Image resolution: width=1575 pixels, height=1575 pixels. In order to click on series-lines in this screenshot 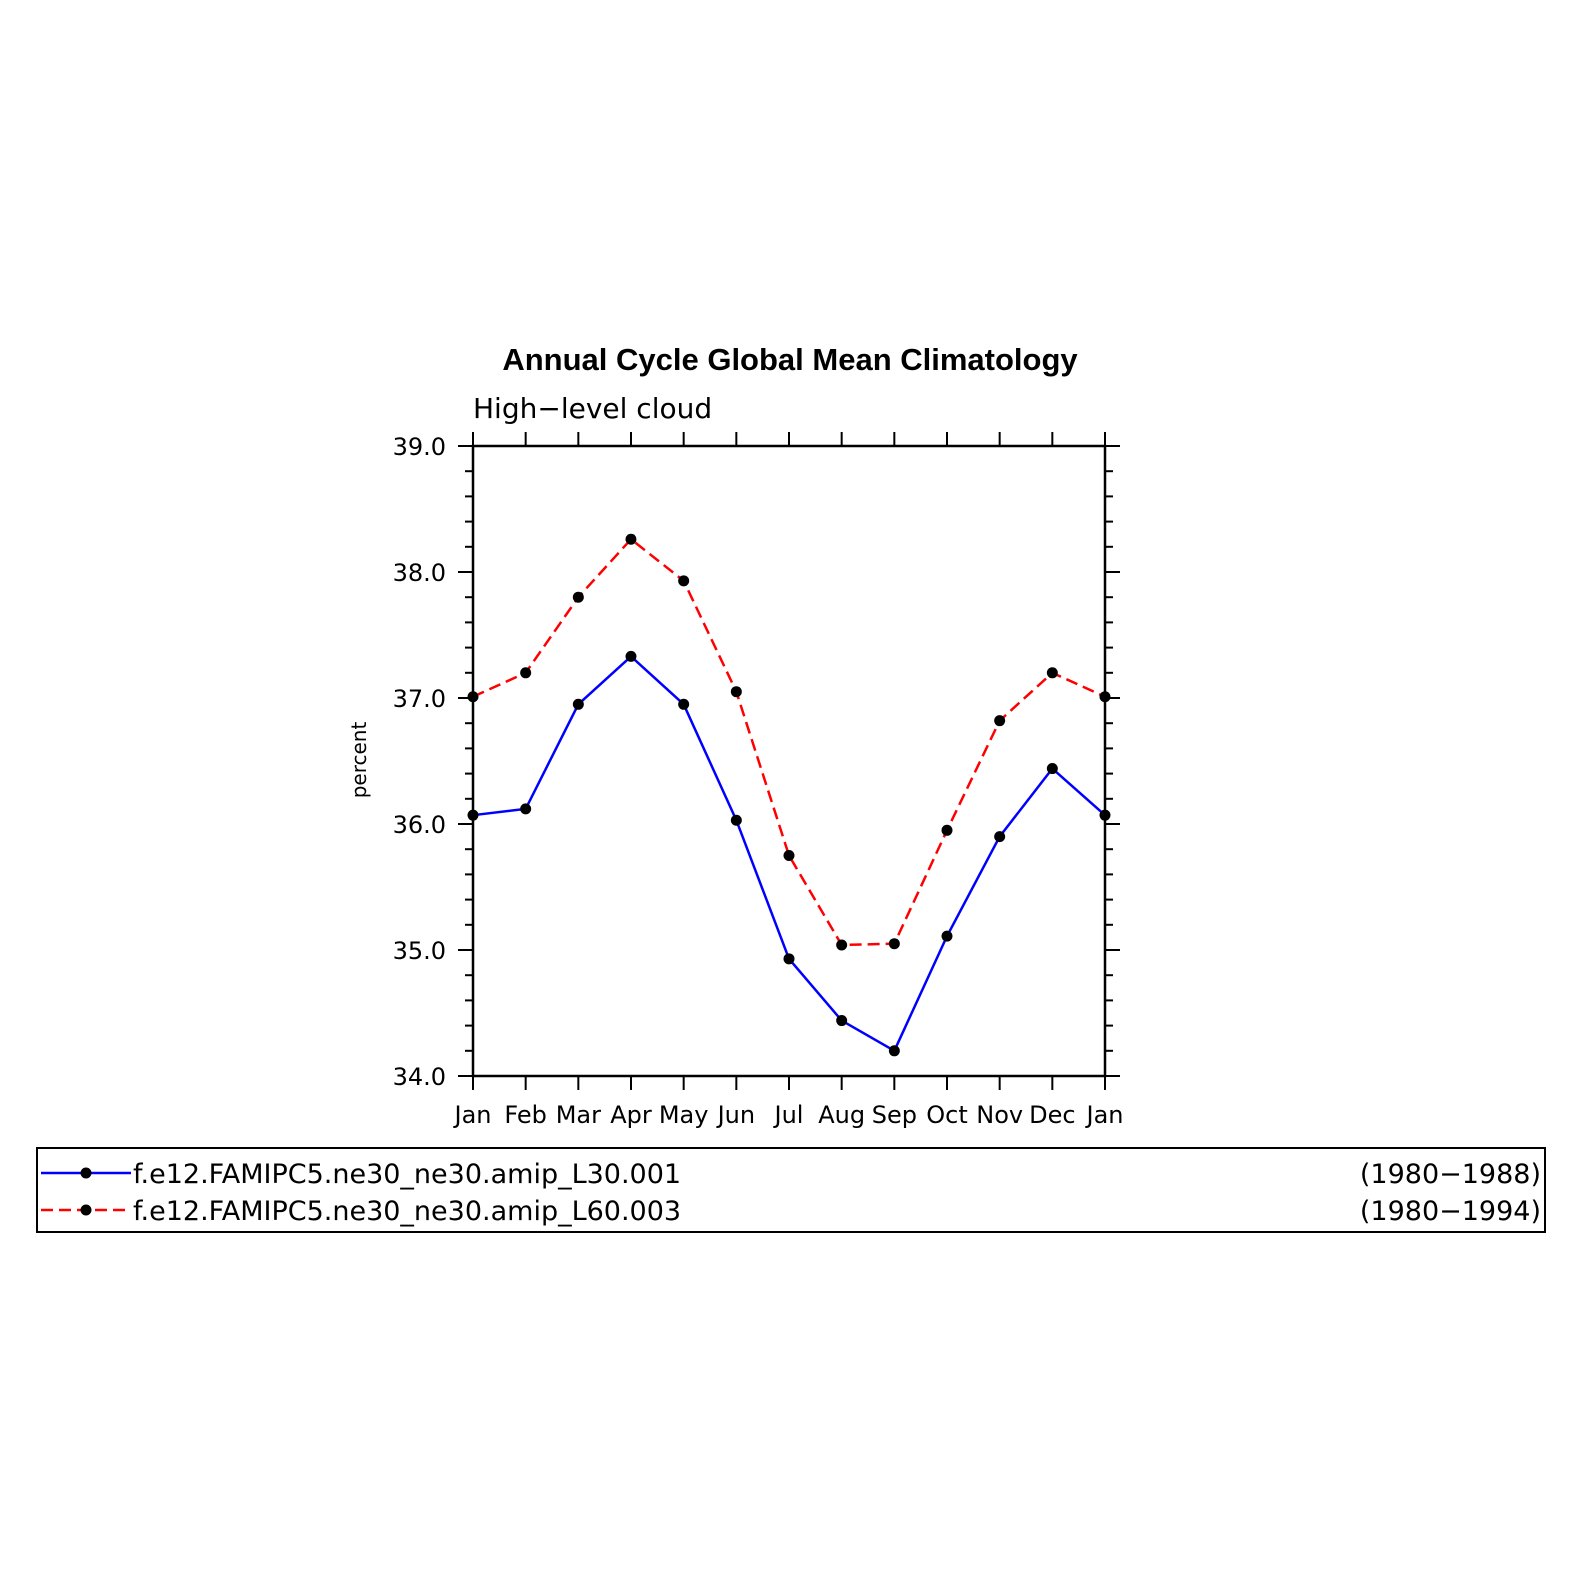, I will do `click(789, 795)`.